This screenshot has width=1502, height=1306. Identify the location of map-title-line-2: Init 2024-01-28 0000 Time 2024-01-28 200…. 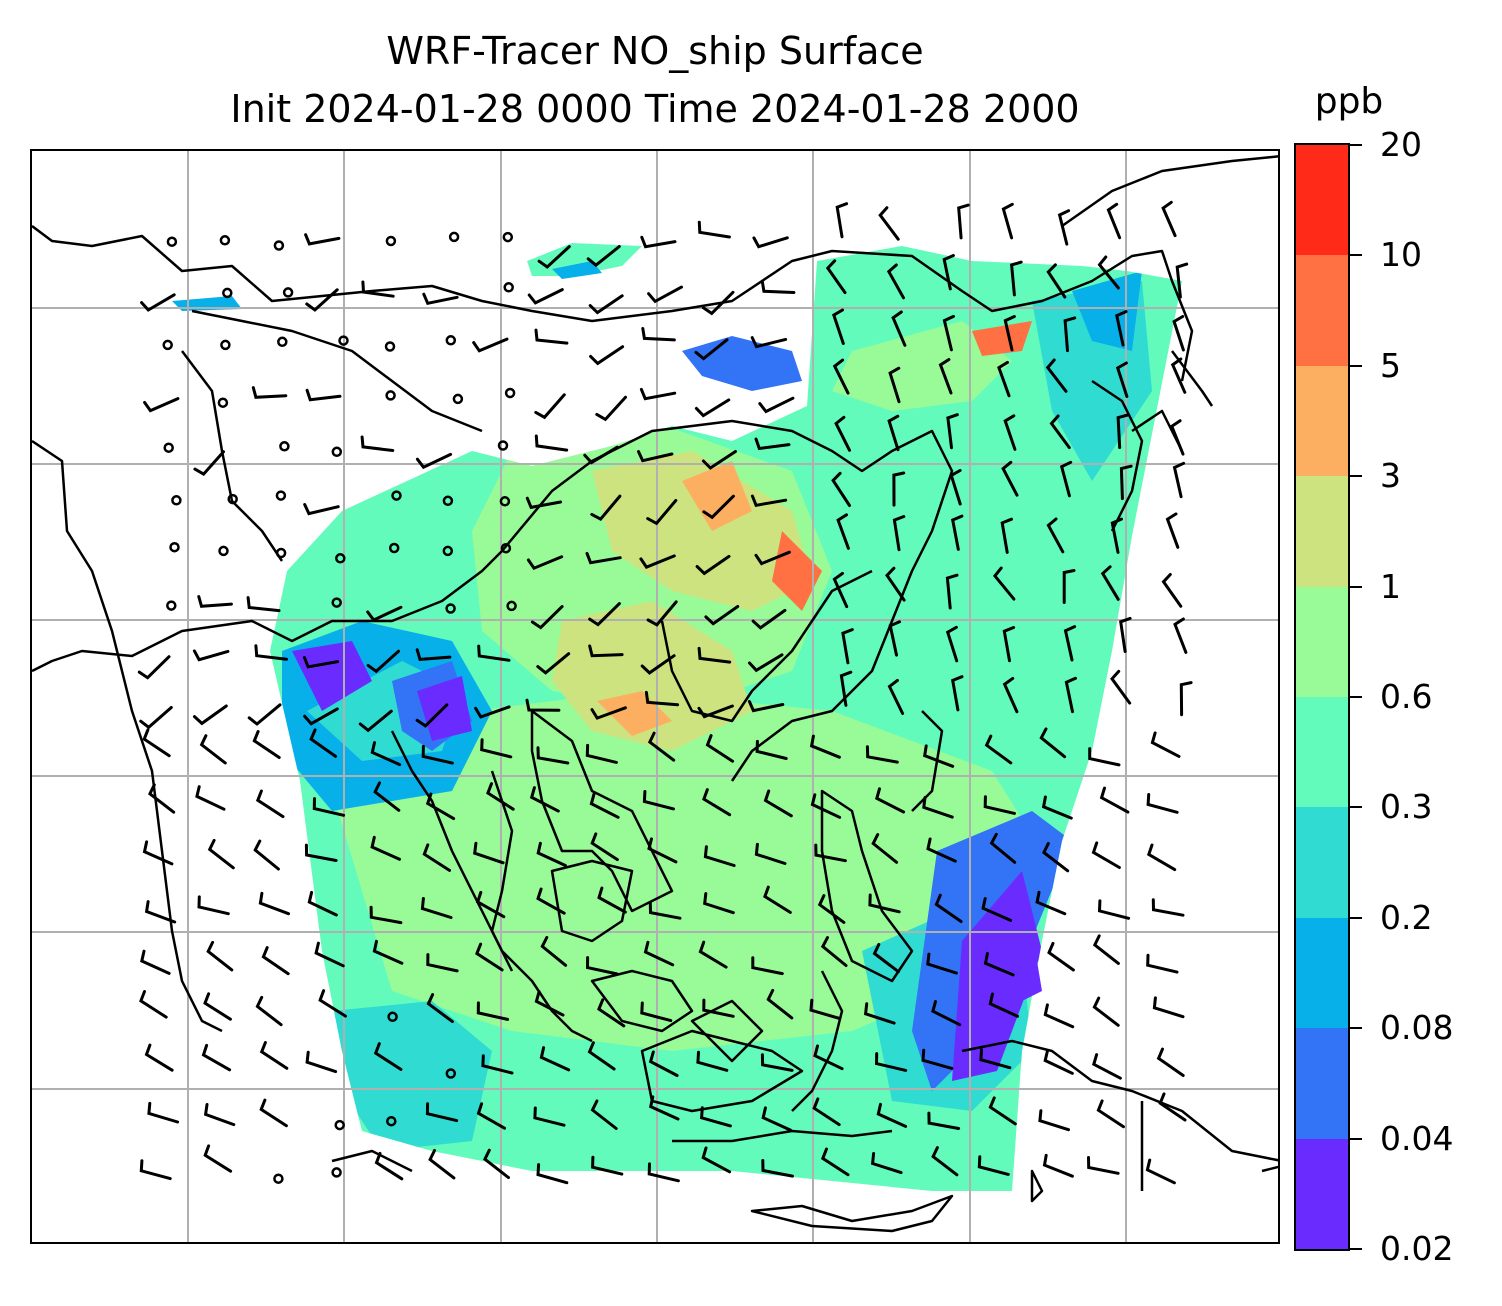
(655, 109).